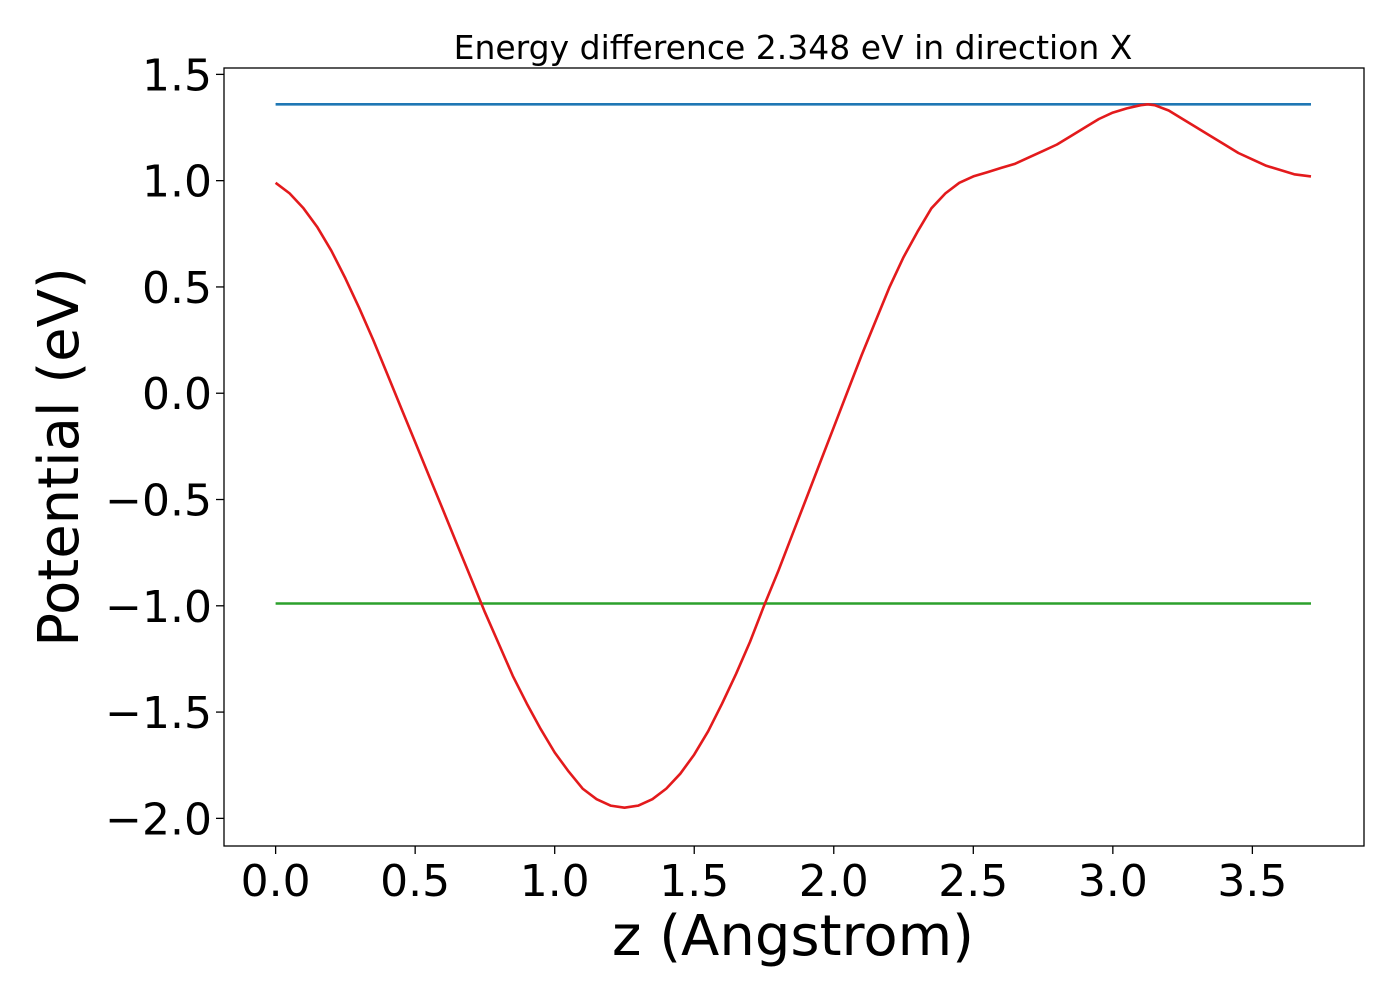 This screenshot has width=1400, height=1000. Describe the element at coordinates (793, 936) in the screenshot. I see `x-axis-label: z (Angstrom)` at that location.